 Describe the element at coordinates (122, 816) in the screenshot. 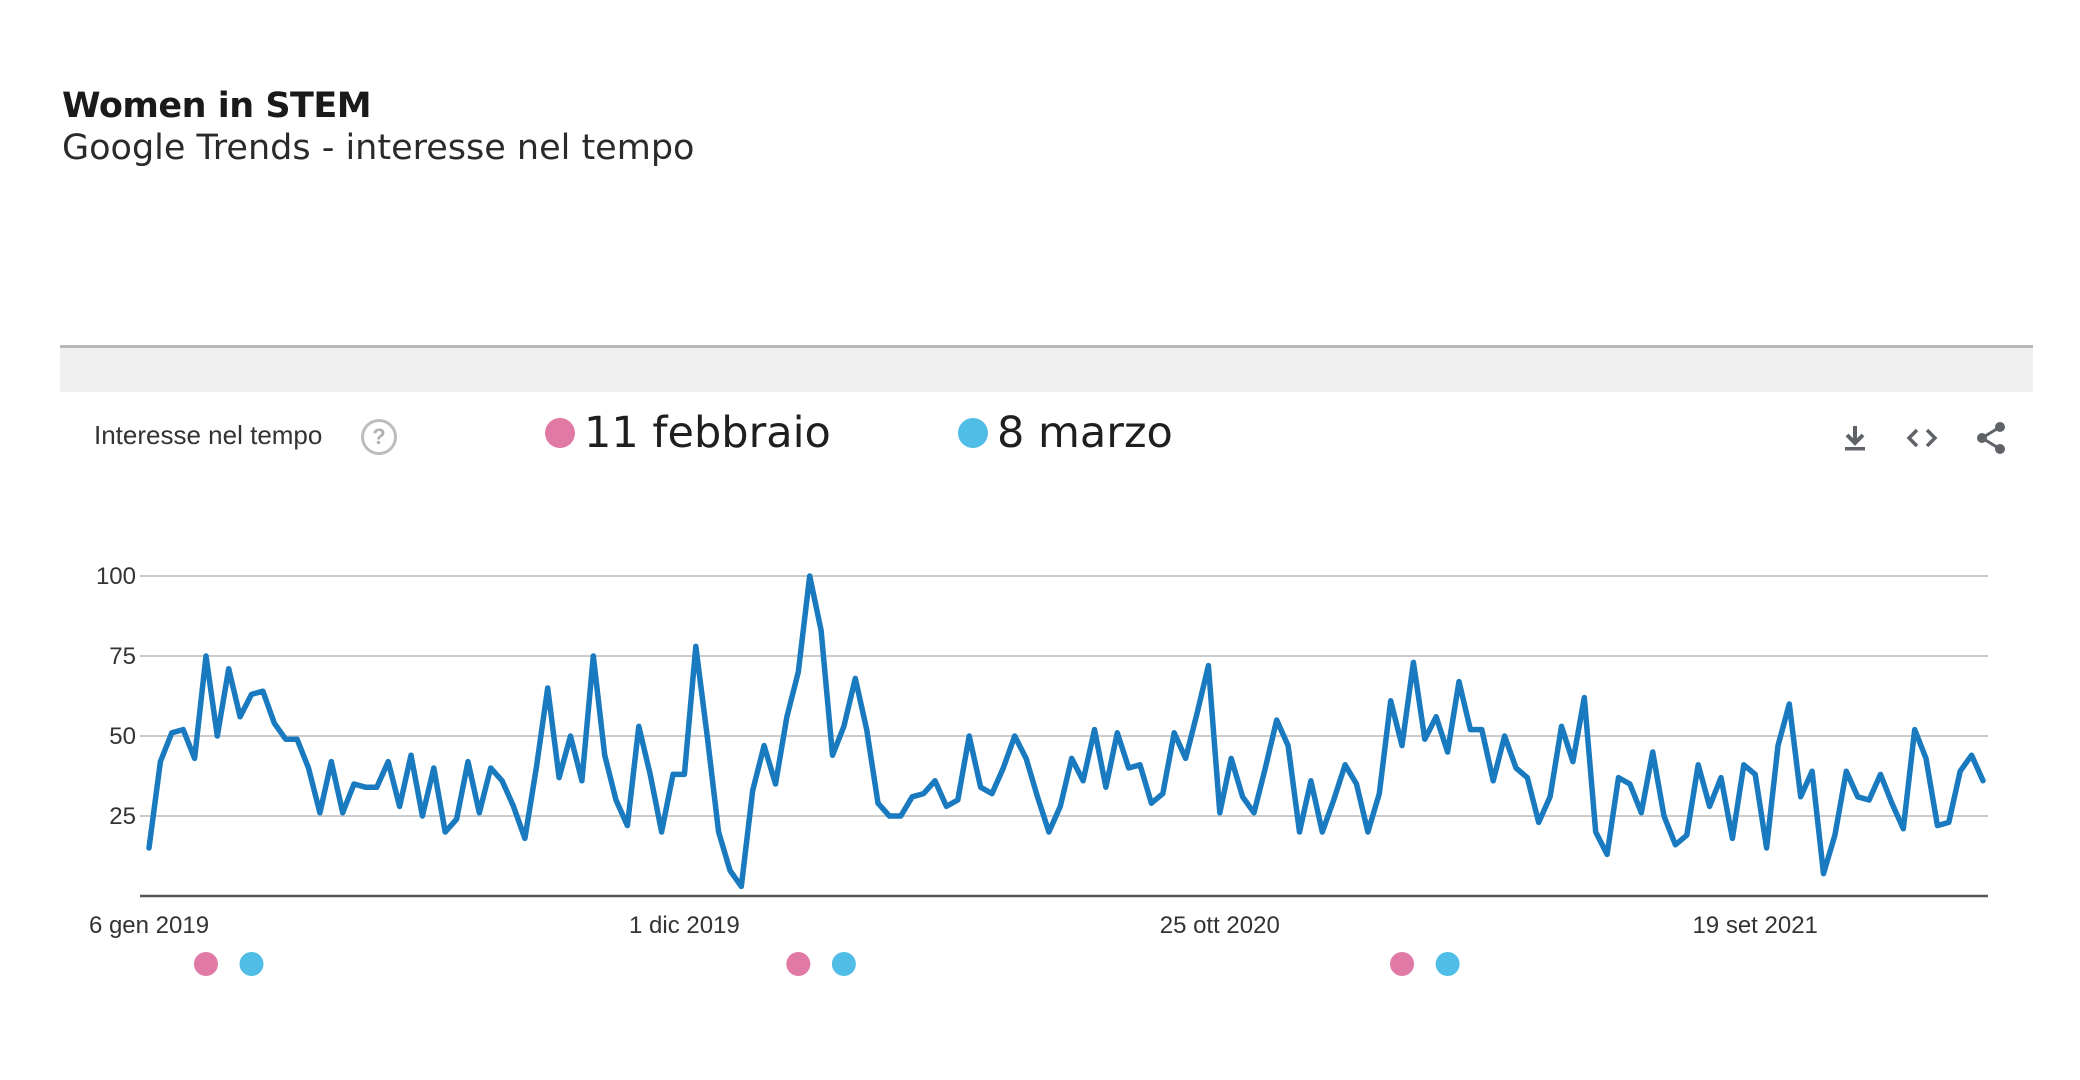

I see `y-tick-label: 25` at that location.